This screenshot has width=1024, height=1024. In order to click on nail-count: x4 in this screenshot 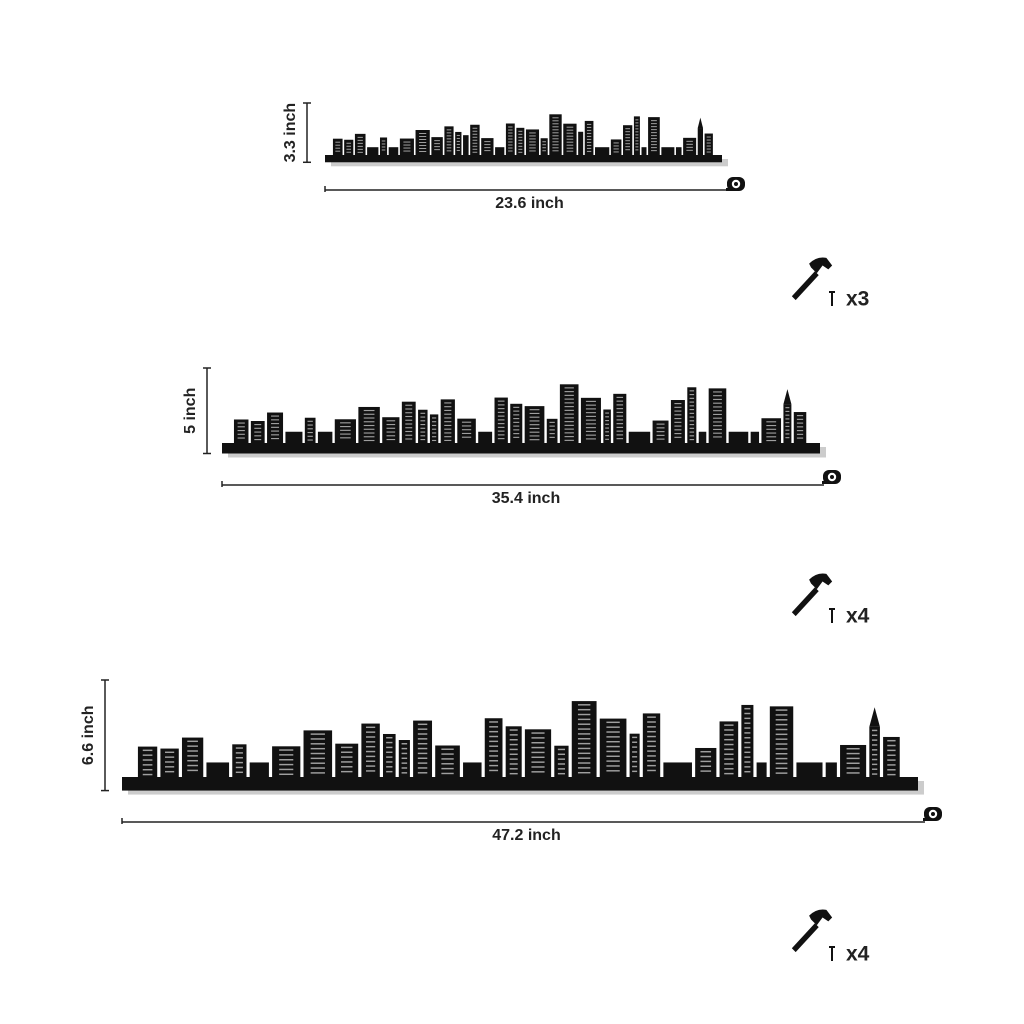, I will do `click(858, 616)`.